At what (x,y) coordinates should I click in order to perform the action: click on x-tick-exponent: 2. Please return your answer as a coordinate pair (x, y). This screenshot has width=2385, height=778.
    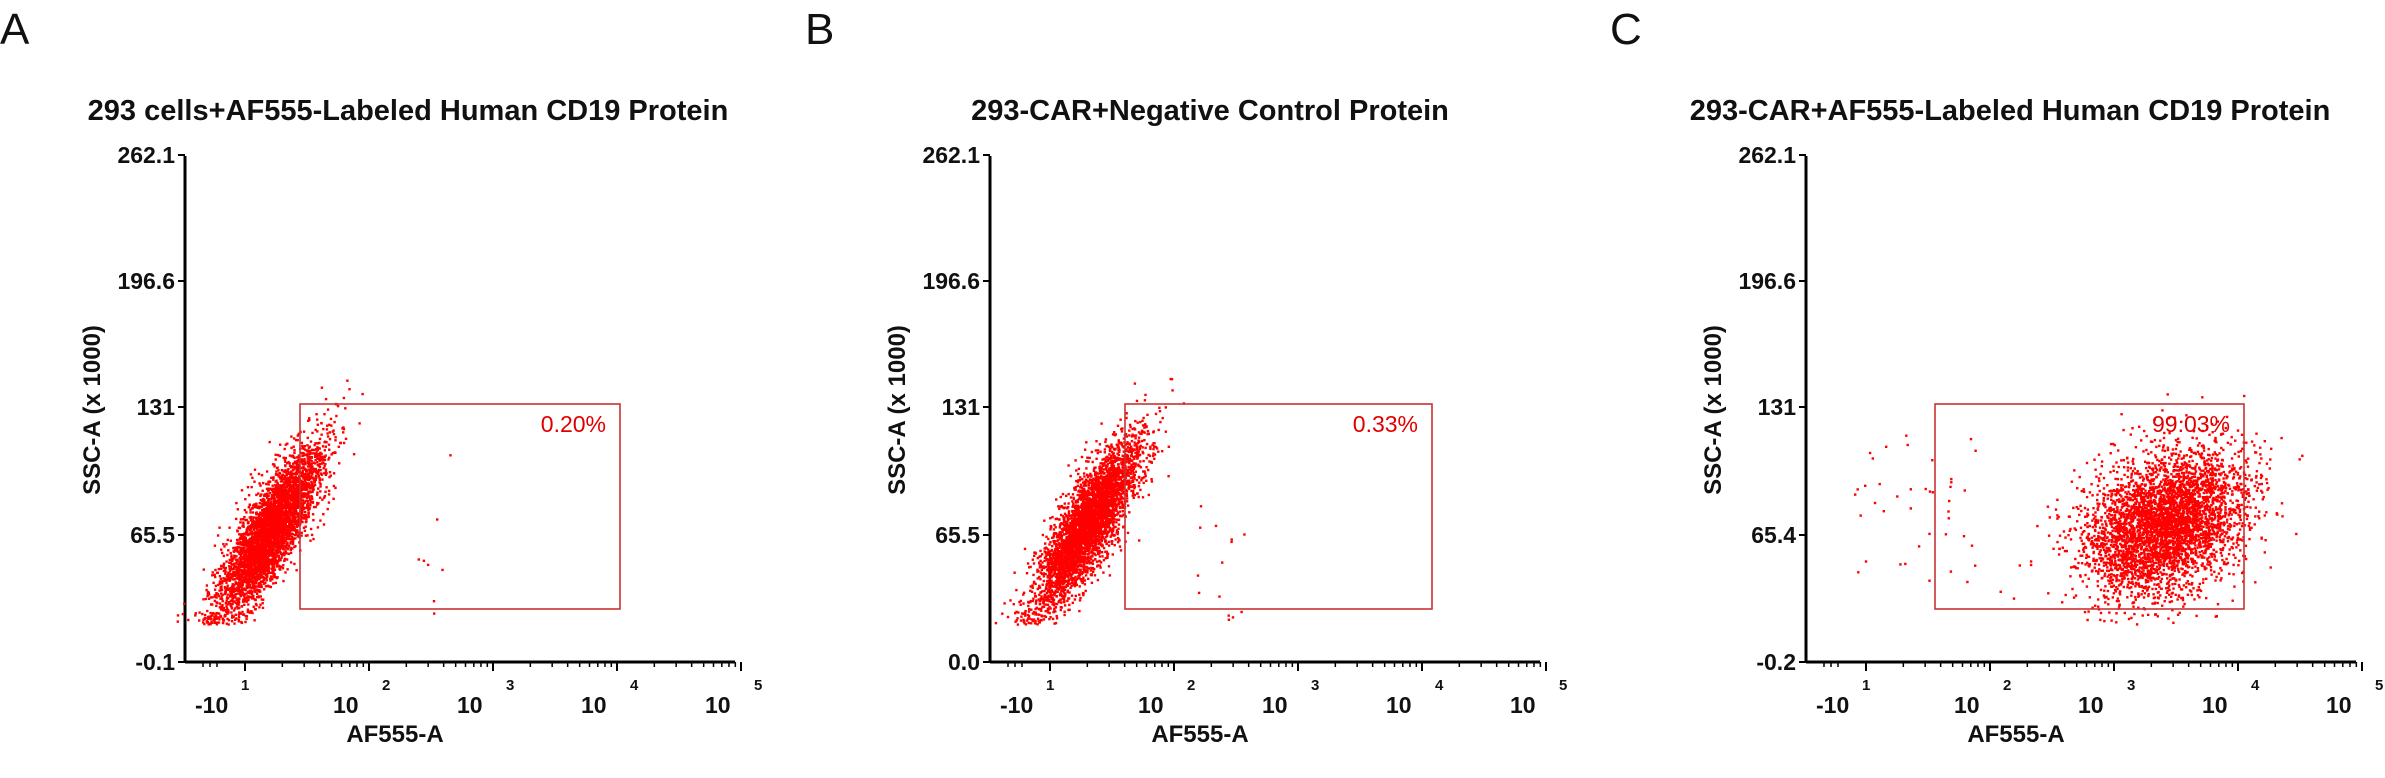
    Looking at the image, I should click on (386, 685).